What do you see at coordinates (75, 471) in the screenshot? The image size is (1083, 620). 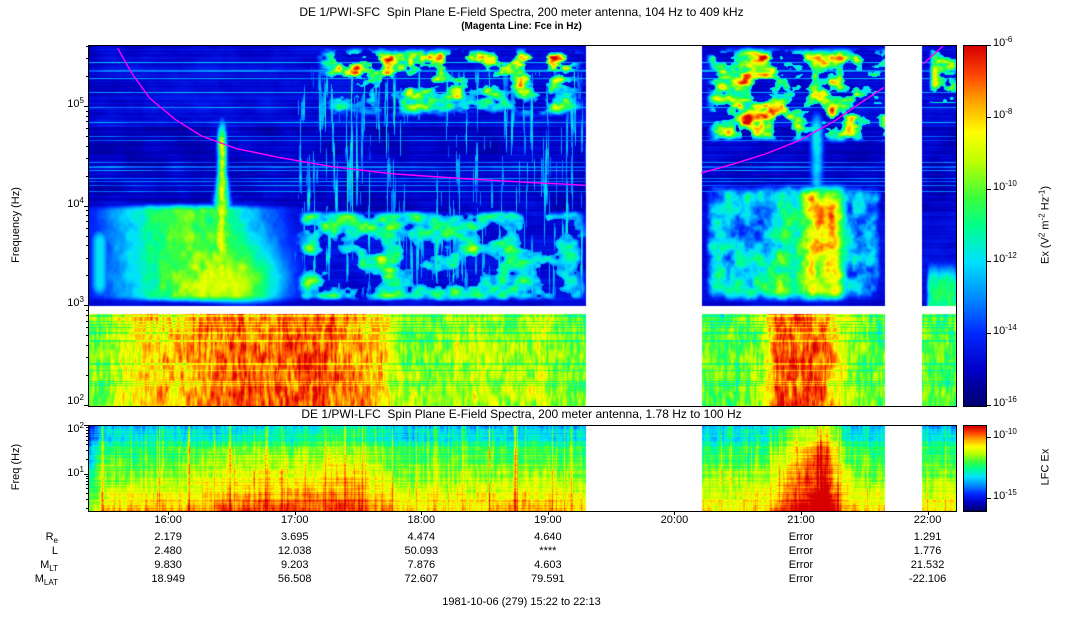 I see `lfc-ytick-label: 101` at bounding box center [75, 471].